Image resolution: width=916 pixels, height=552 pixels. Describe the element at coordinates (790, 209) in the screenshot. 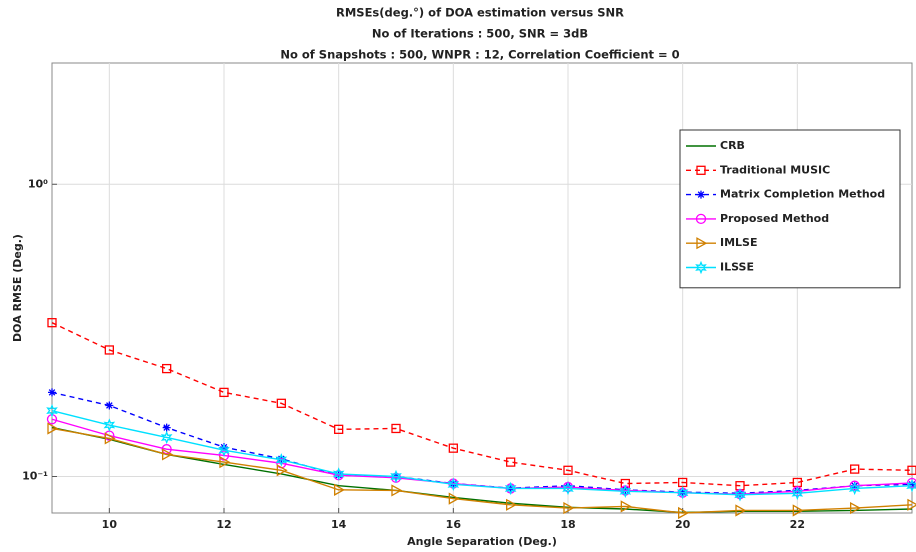

I see `legend-box` at that location.